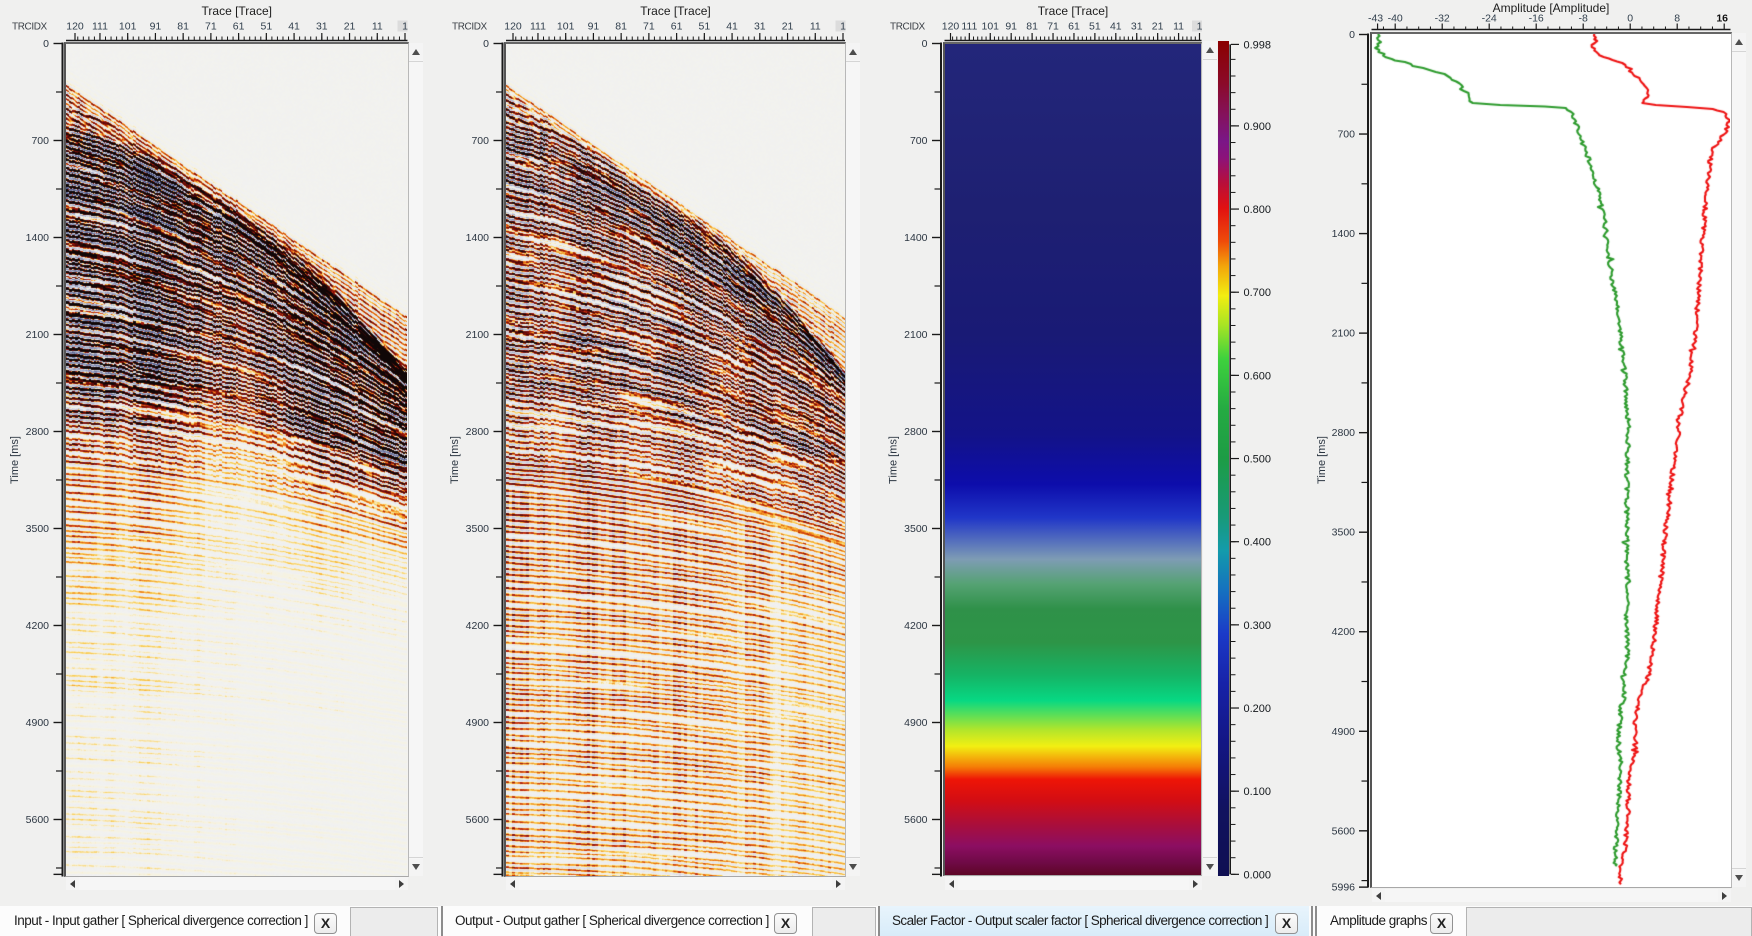 The image size is (1752, 936). I want to click on svg-text: -8, so click(1583, 19).